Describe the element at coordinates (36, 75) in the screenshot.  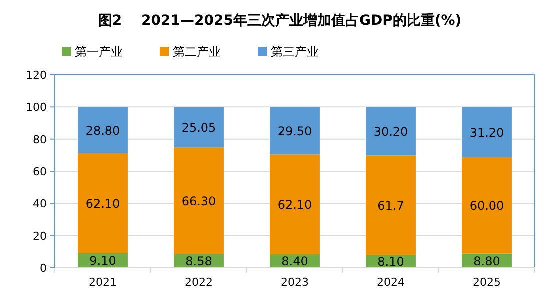
I see `y-tick-label: 120` at that location.